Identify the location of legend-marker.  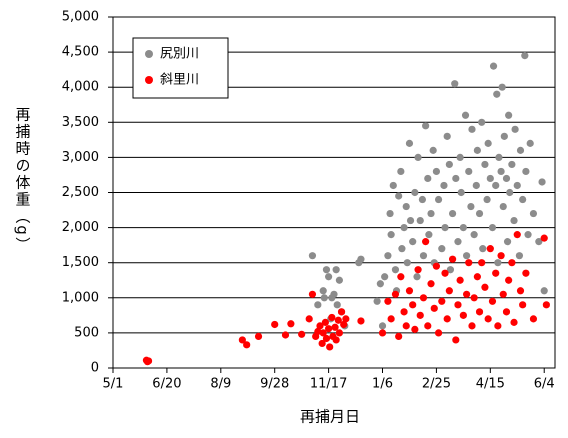
(149, 54).